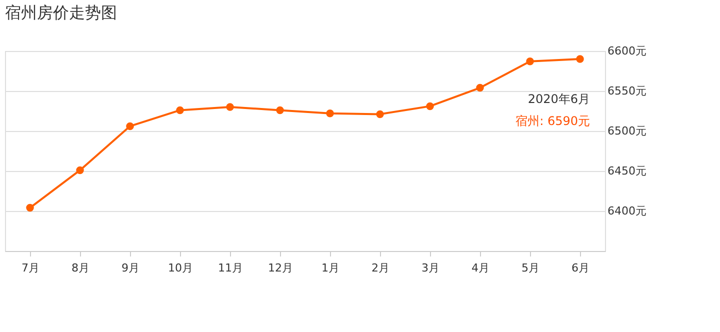 Image resolution: width=720 pixels, height=332 pixels. I want to click on x-tick-label: 7月, so click(31, 268).